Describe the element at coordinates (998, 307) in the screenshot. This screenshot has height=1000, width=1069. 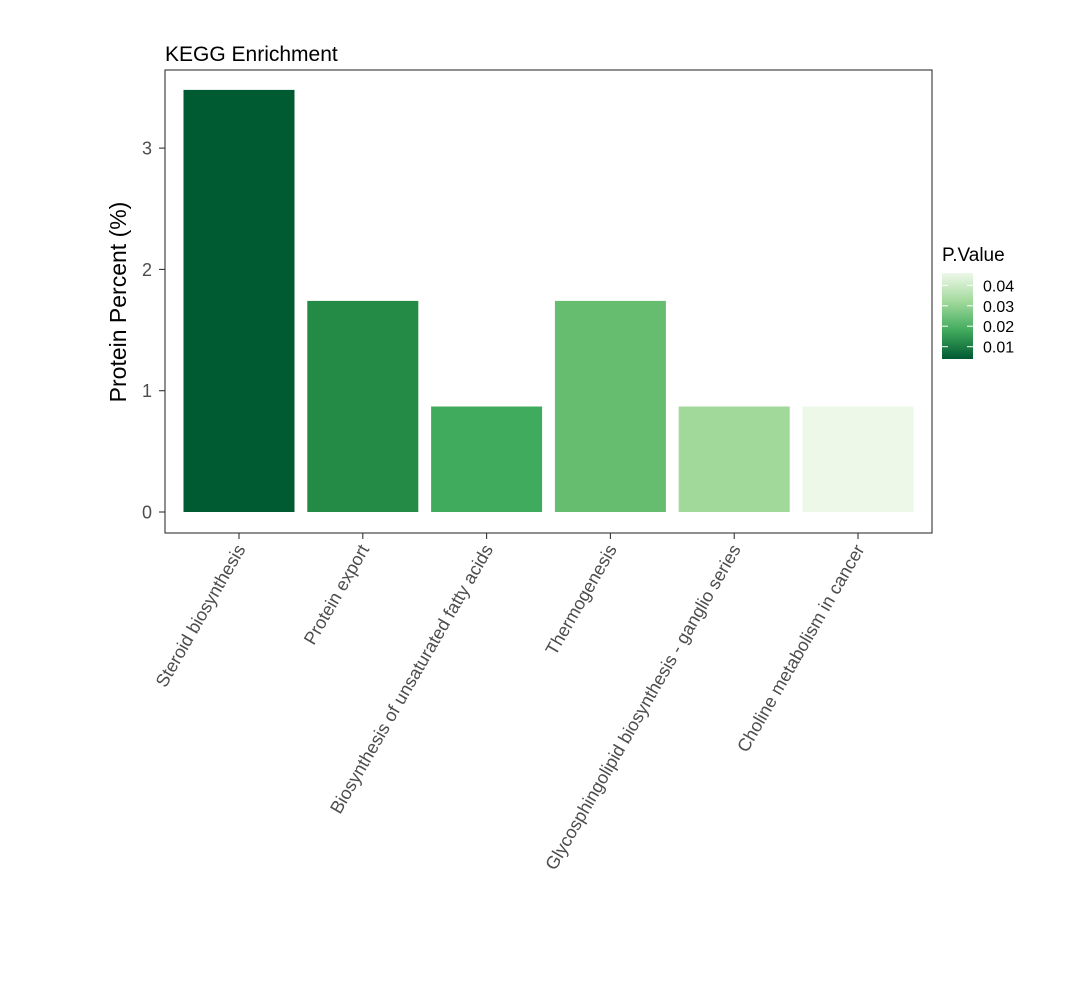
I see `legend-label: 0.03` at that location.